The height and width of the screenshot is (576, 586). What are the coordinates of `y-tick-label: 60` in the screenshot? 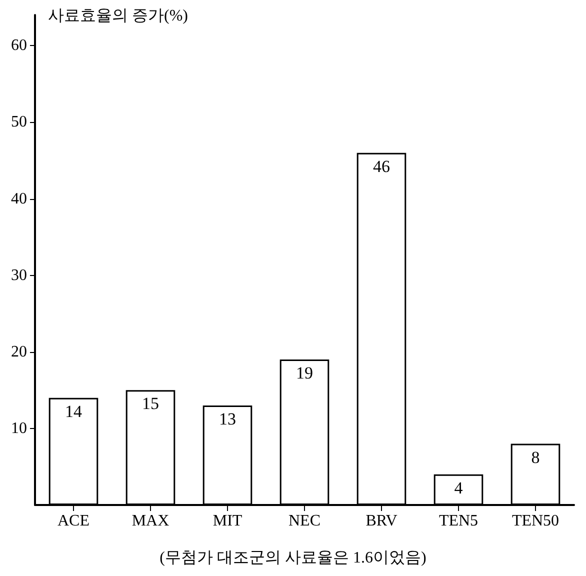 It's located at (19, 45).